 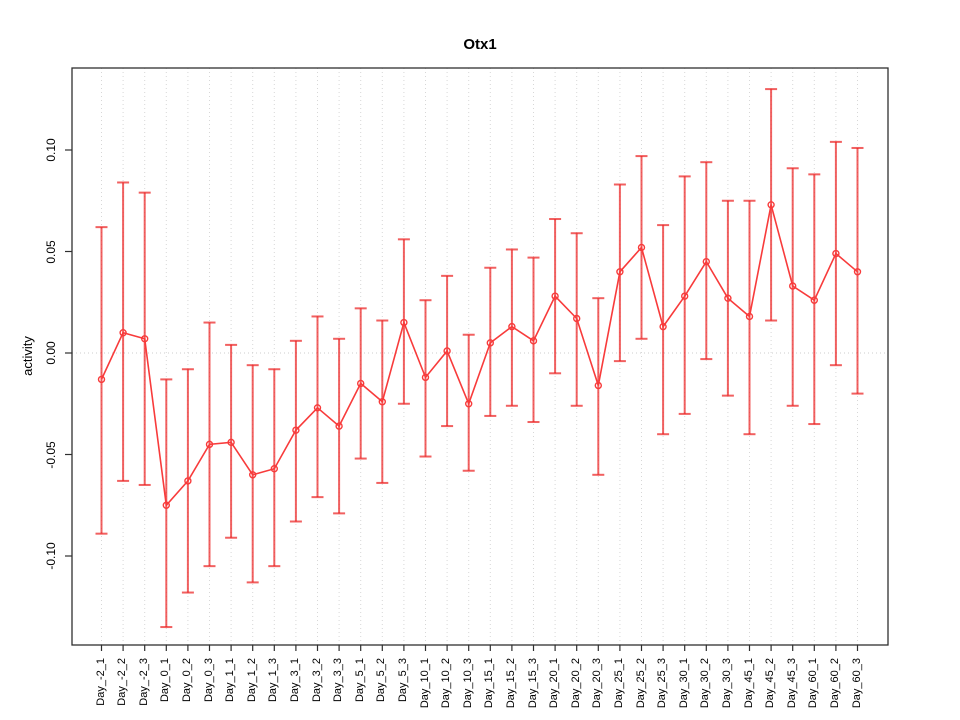 What do you see at coordinates (510, 683) in the screenshot?
I see `x-tick-label: Day_15_2` at bounding box center [510, 683].